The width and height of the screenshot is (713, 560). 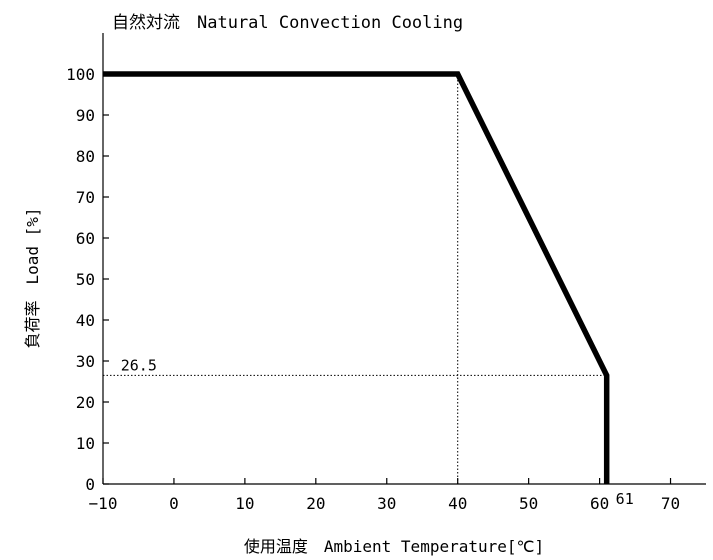 What do you see at coordinates (85, 402) in the screenshot?
I see `y-tick-label: 20` at bounding box center [85, 402].